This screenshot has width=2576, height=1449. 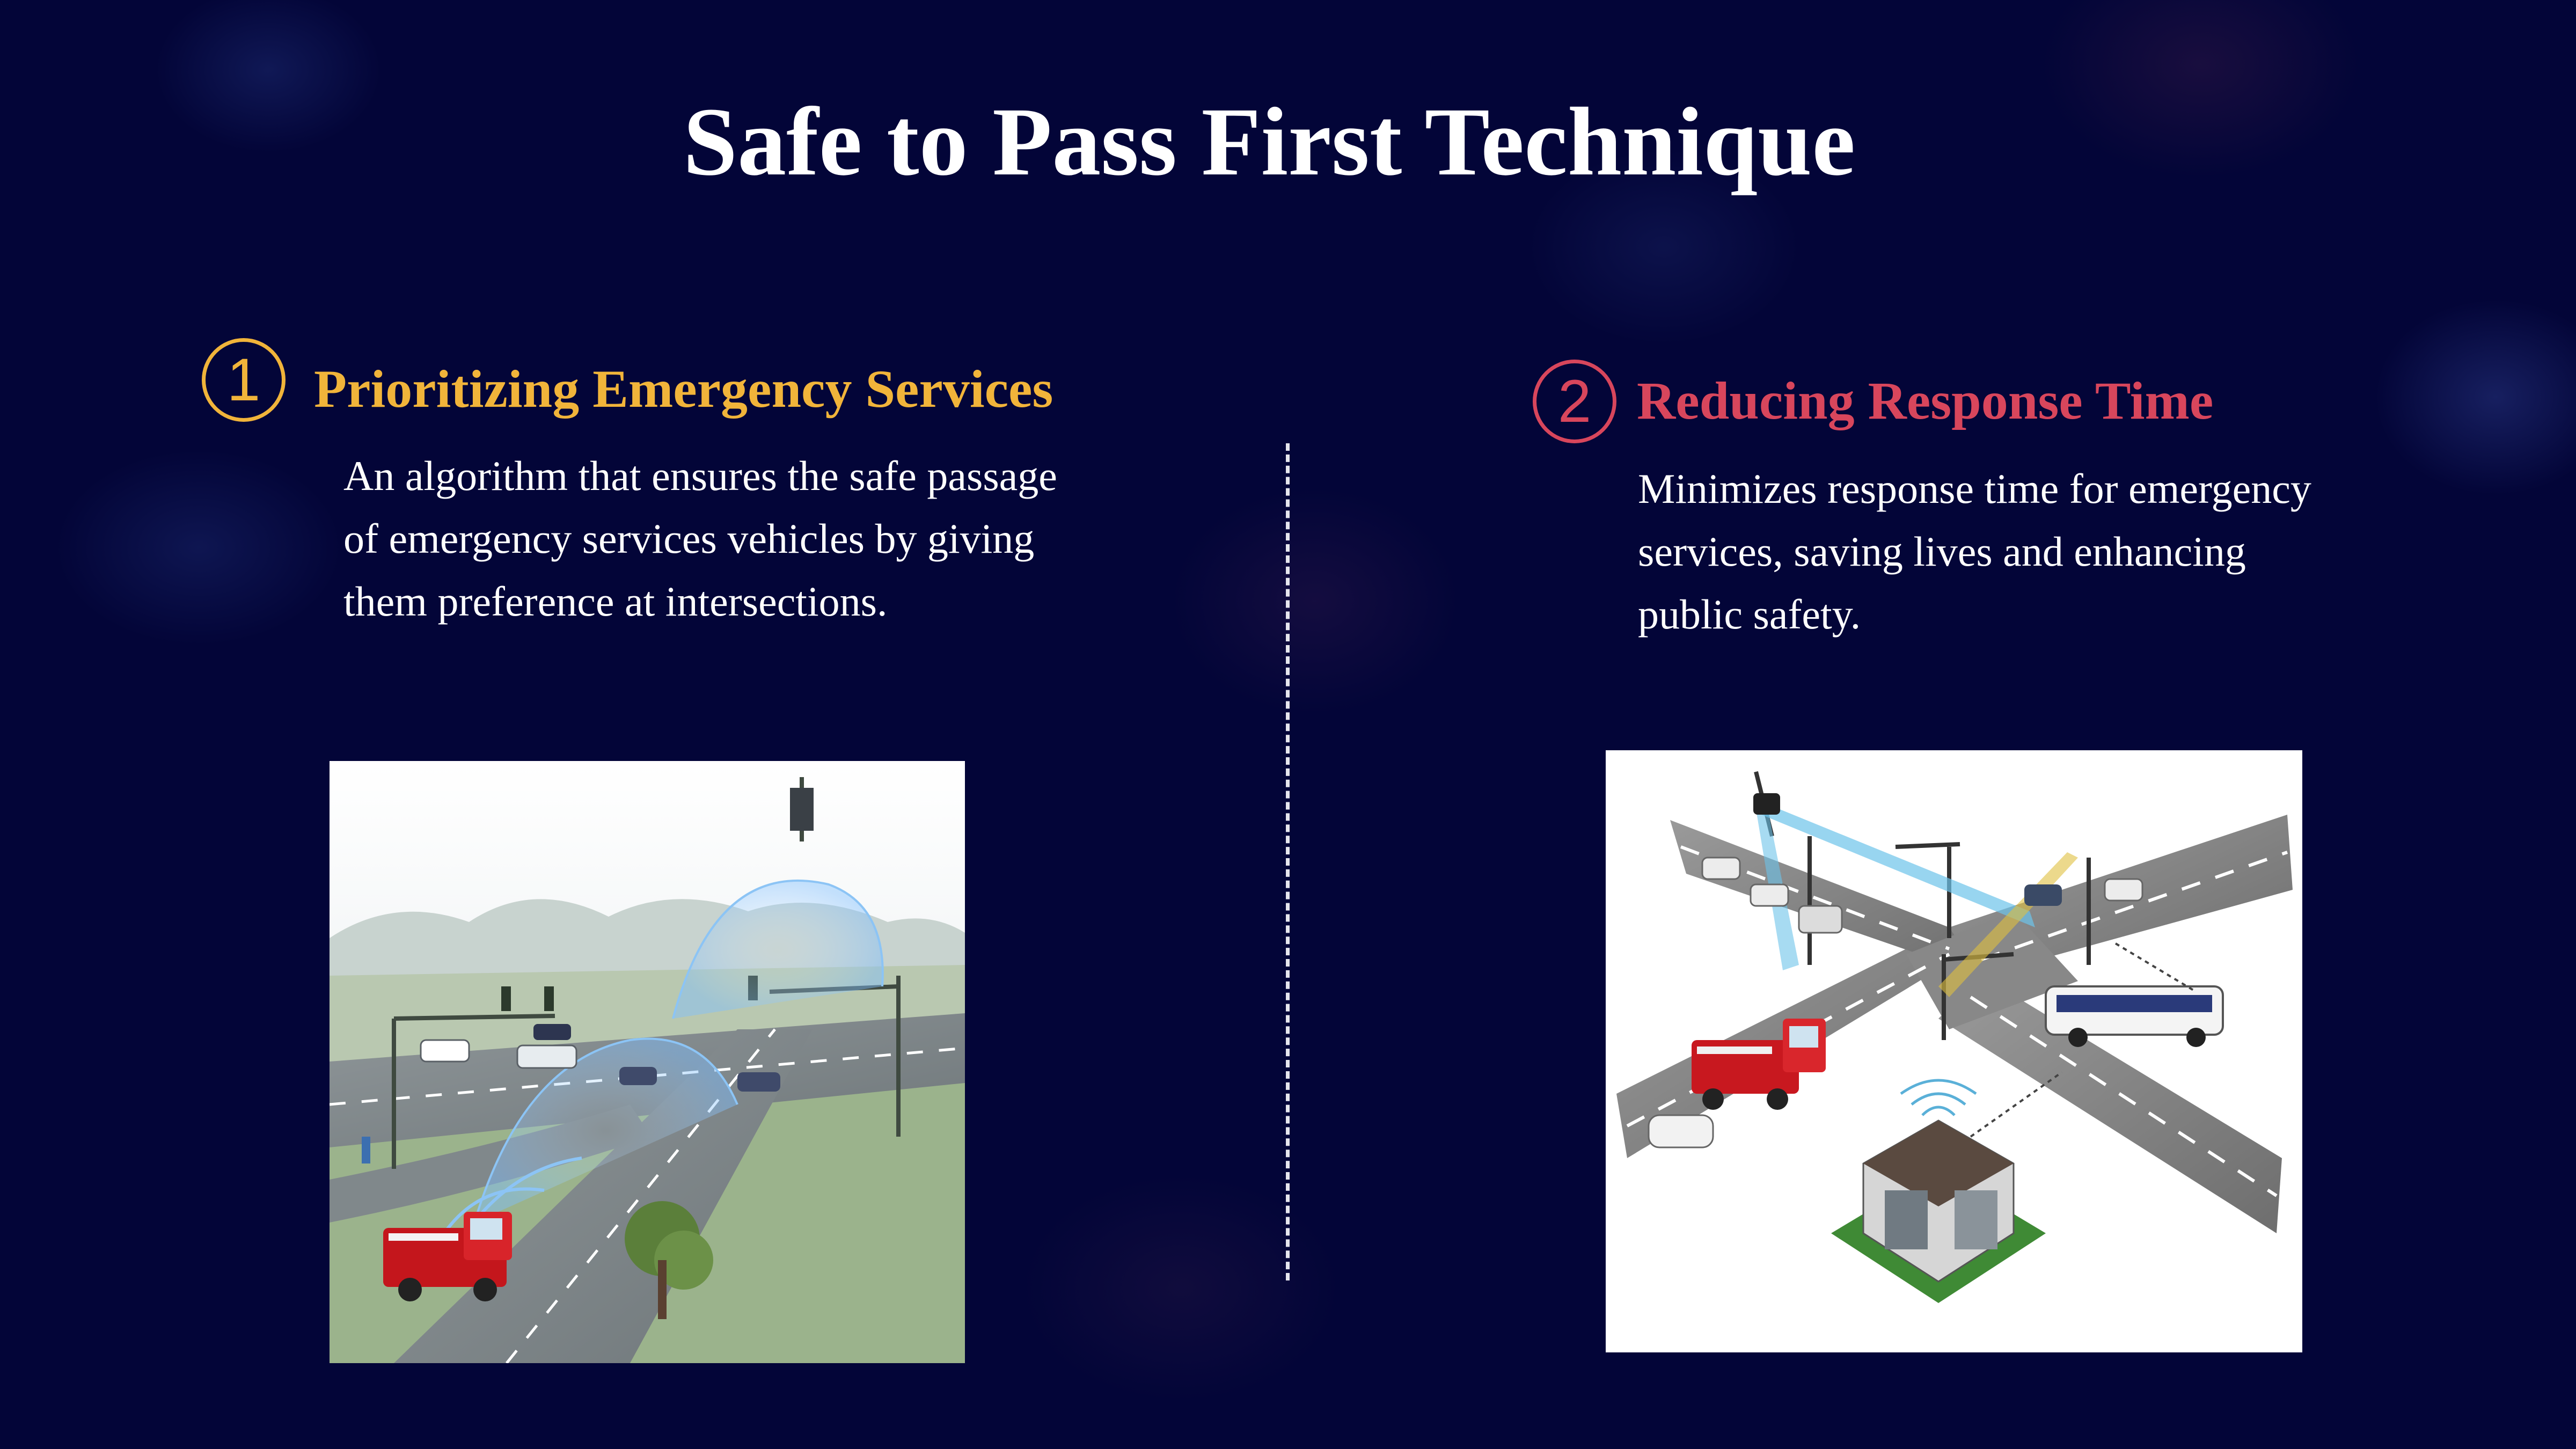 I want to click on slide-title: Safe to Pass First Technique, so click(x=1269, y=142).